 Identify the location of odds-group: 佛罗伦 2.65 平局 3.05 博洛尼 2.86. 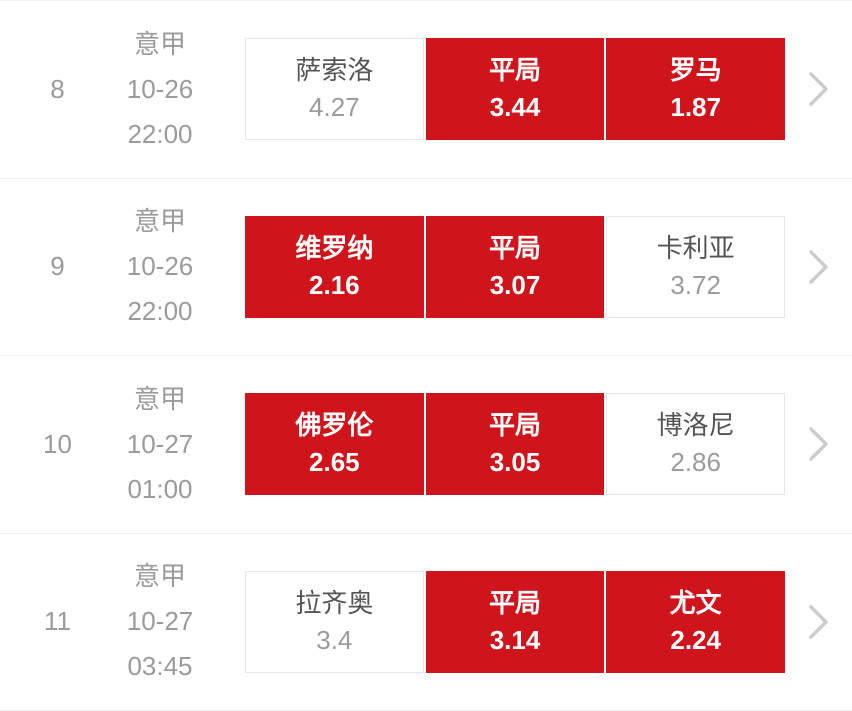
(515, 444).